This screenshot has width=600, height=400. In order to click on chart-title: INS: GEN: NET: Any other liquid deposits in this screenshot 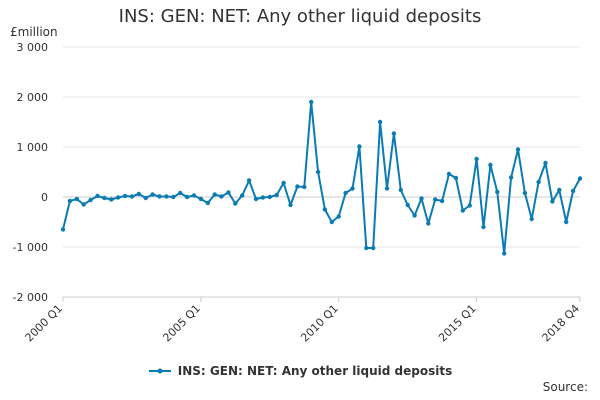, I will do `click(300, 16)`.